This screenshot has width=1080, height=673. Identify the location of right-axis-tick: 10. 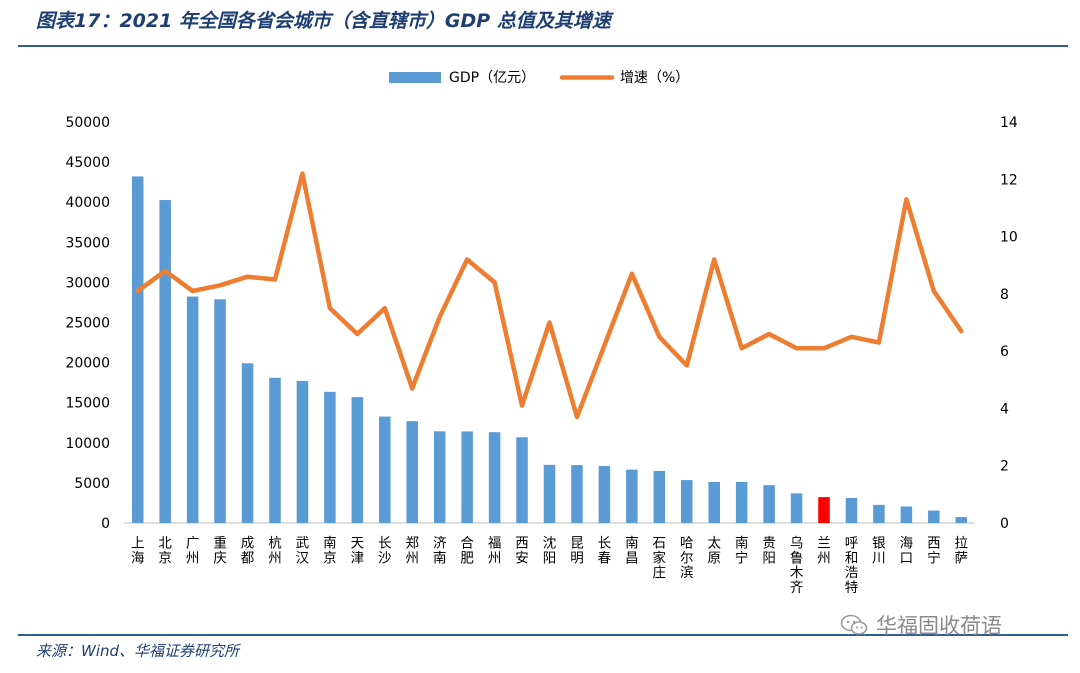
(1009, 238).